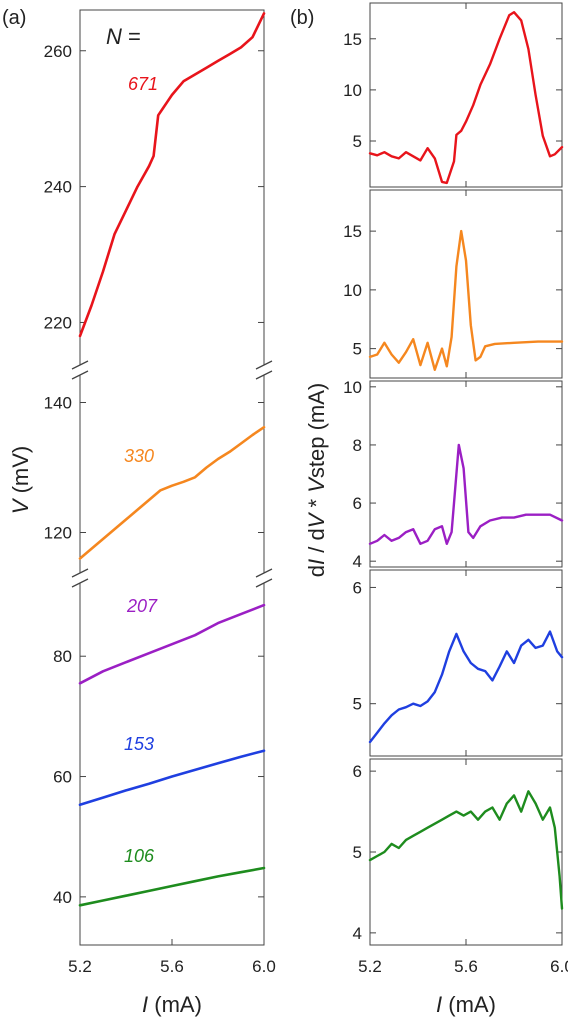 The height and width of the screenshot is (1024, 568). What do you see at coordinates (316, 571) in the screenshot?
I see `panel-b-ylabel-d1: d` at bounding box center [316, 571].